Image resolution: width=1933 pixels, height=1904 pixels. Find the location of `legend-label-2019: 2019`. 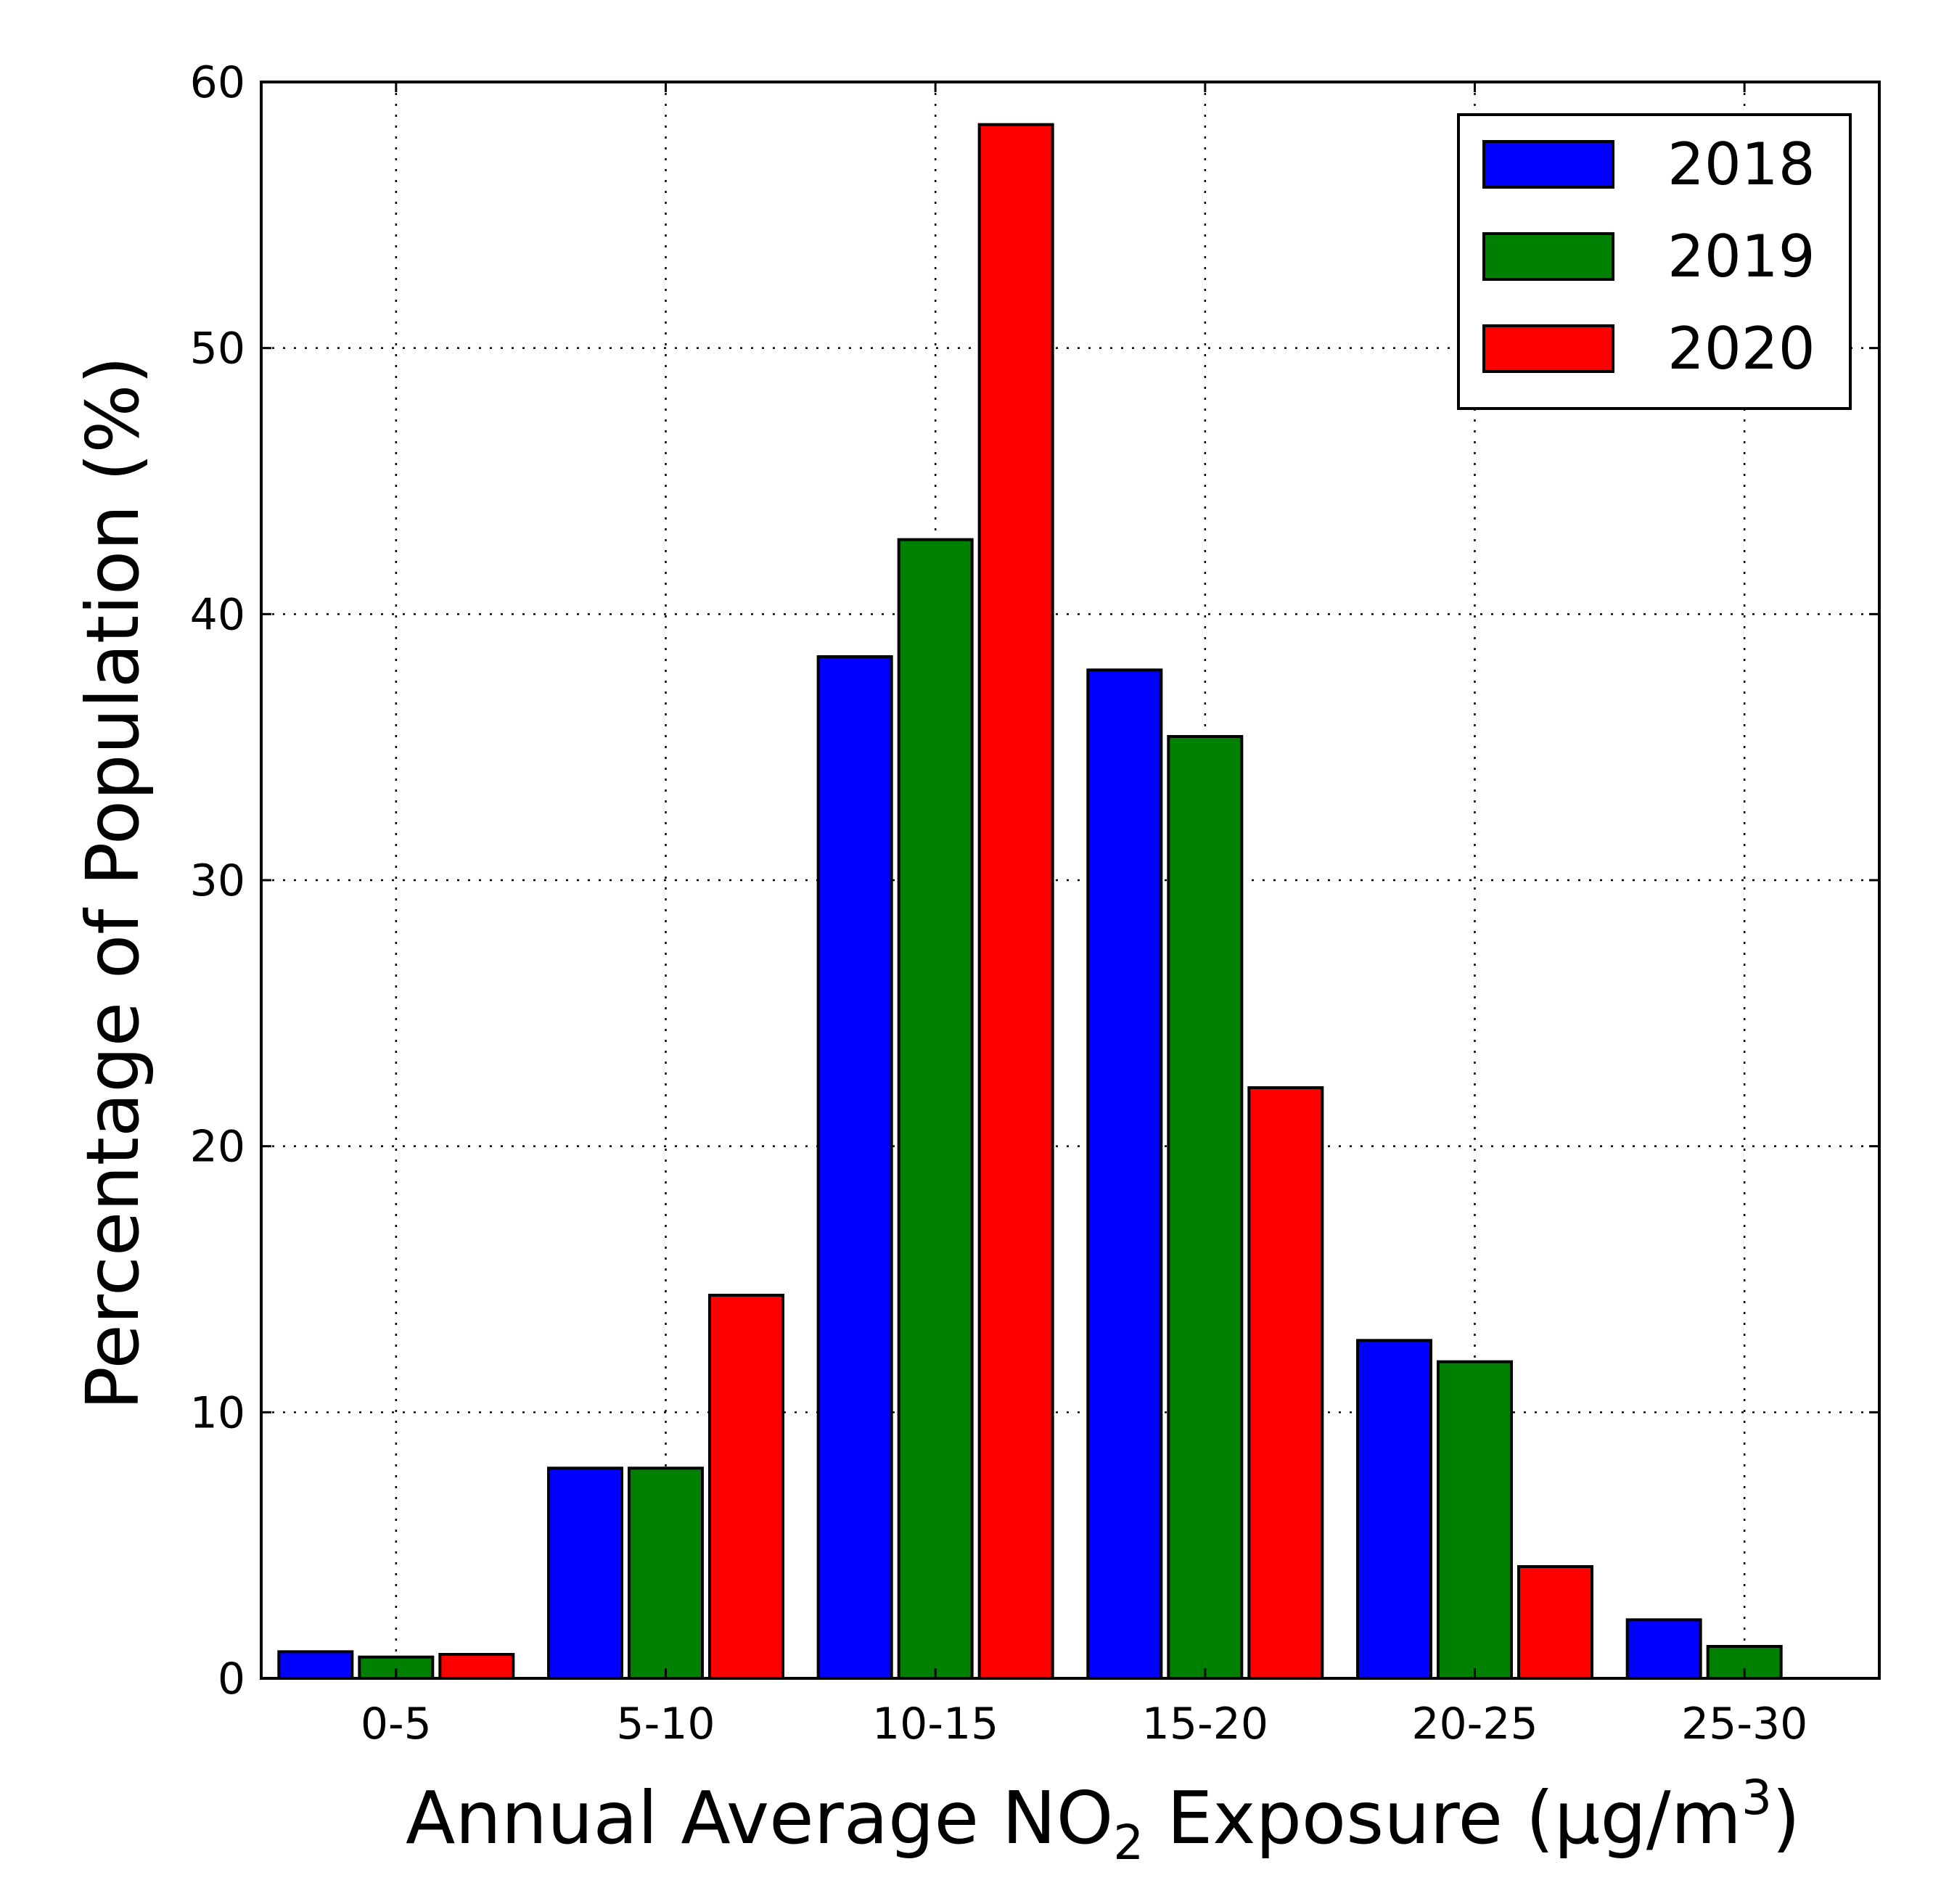

legend-label-2019: 2019 is located at coordinates (1741, 256).